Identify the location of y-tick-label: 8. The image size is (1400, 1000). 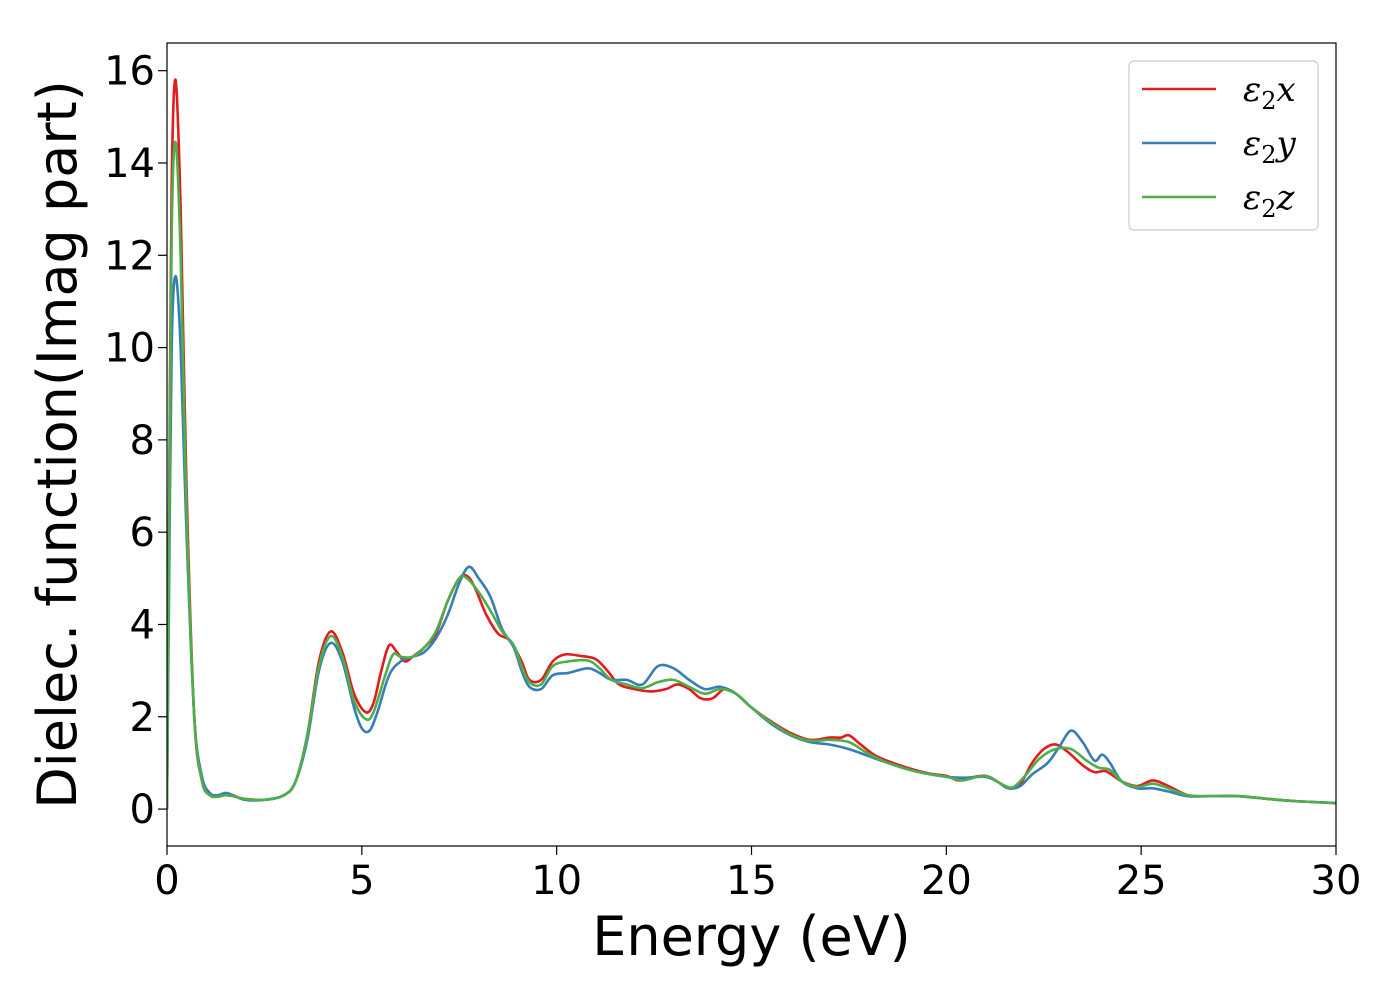
(142, 441).